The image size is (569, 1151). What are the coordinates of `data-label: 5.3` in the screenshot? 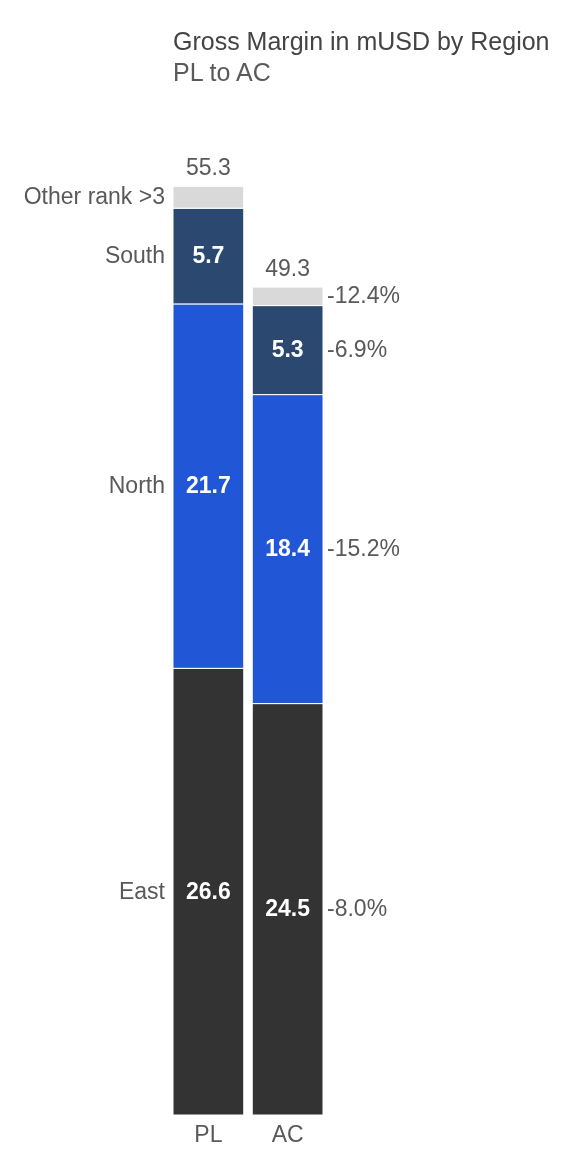 It's located at (287, 349).